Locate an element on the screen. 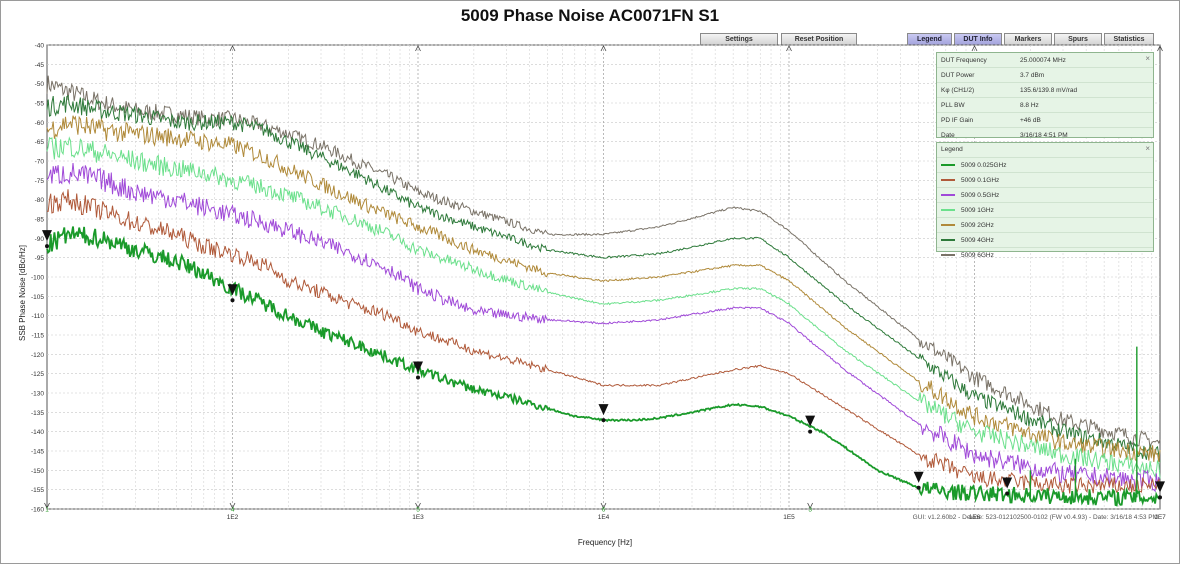 The width and height of the screenshot is (1180, 564). y-tick-label: -90 is located at coordinates (40, 239).